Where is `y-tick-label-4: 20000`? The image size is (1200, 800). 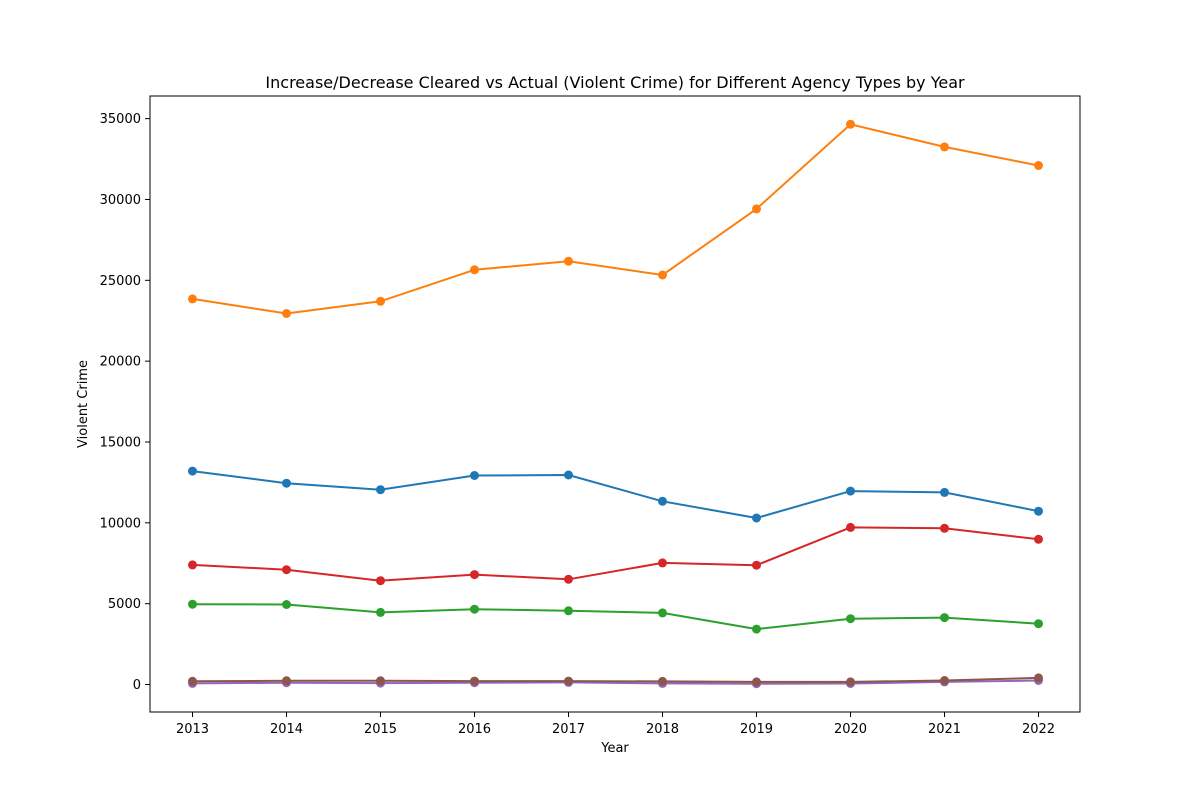
y-tick-label-4: 20000 is located at coordinates (120, 362).